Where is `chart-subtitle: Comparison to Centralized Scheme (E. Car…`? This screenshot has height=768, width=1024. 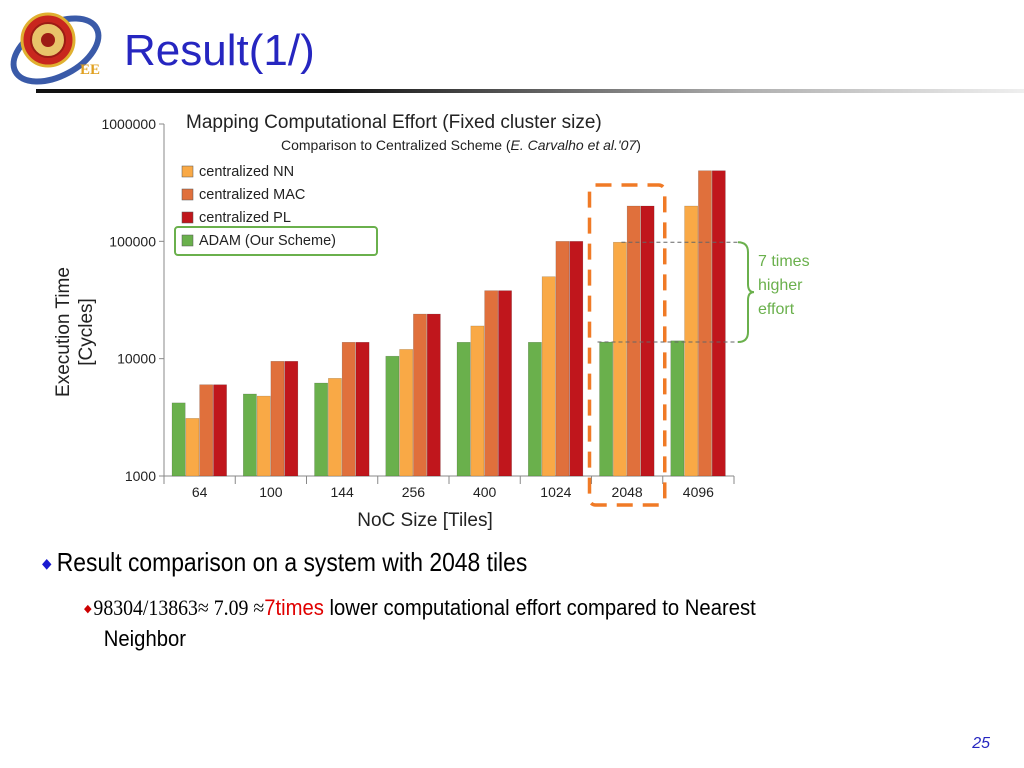 chart-subtitle: Comparison to Centralized Scheme (E. Car… is located at coordinates (461, 145).